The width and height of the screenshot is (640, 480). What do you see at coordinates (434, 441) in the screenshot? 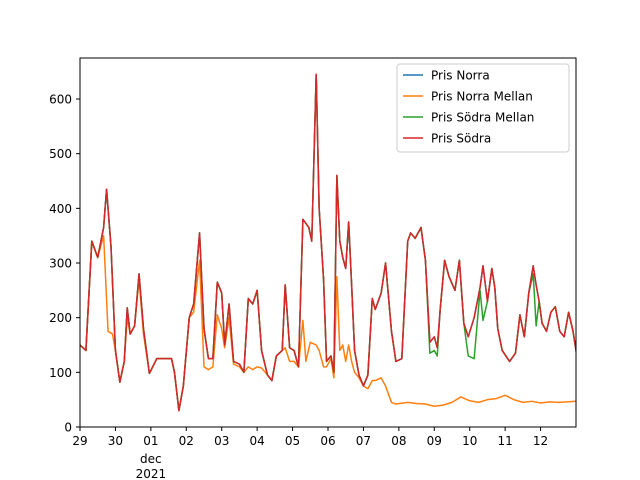
I see `x-tick-label: 09` at bounding box center [434, 441].